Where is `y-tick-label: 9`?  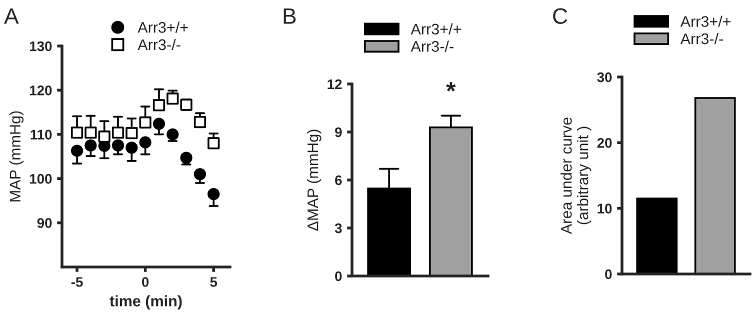
y-tick-label: 9 is located at coordinates (338, 132).